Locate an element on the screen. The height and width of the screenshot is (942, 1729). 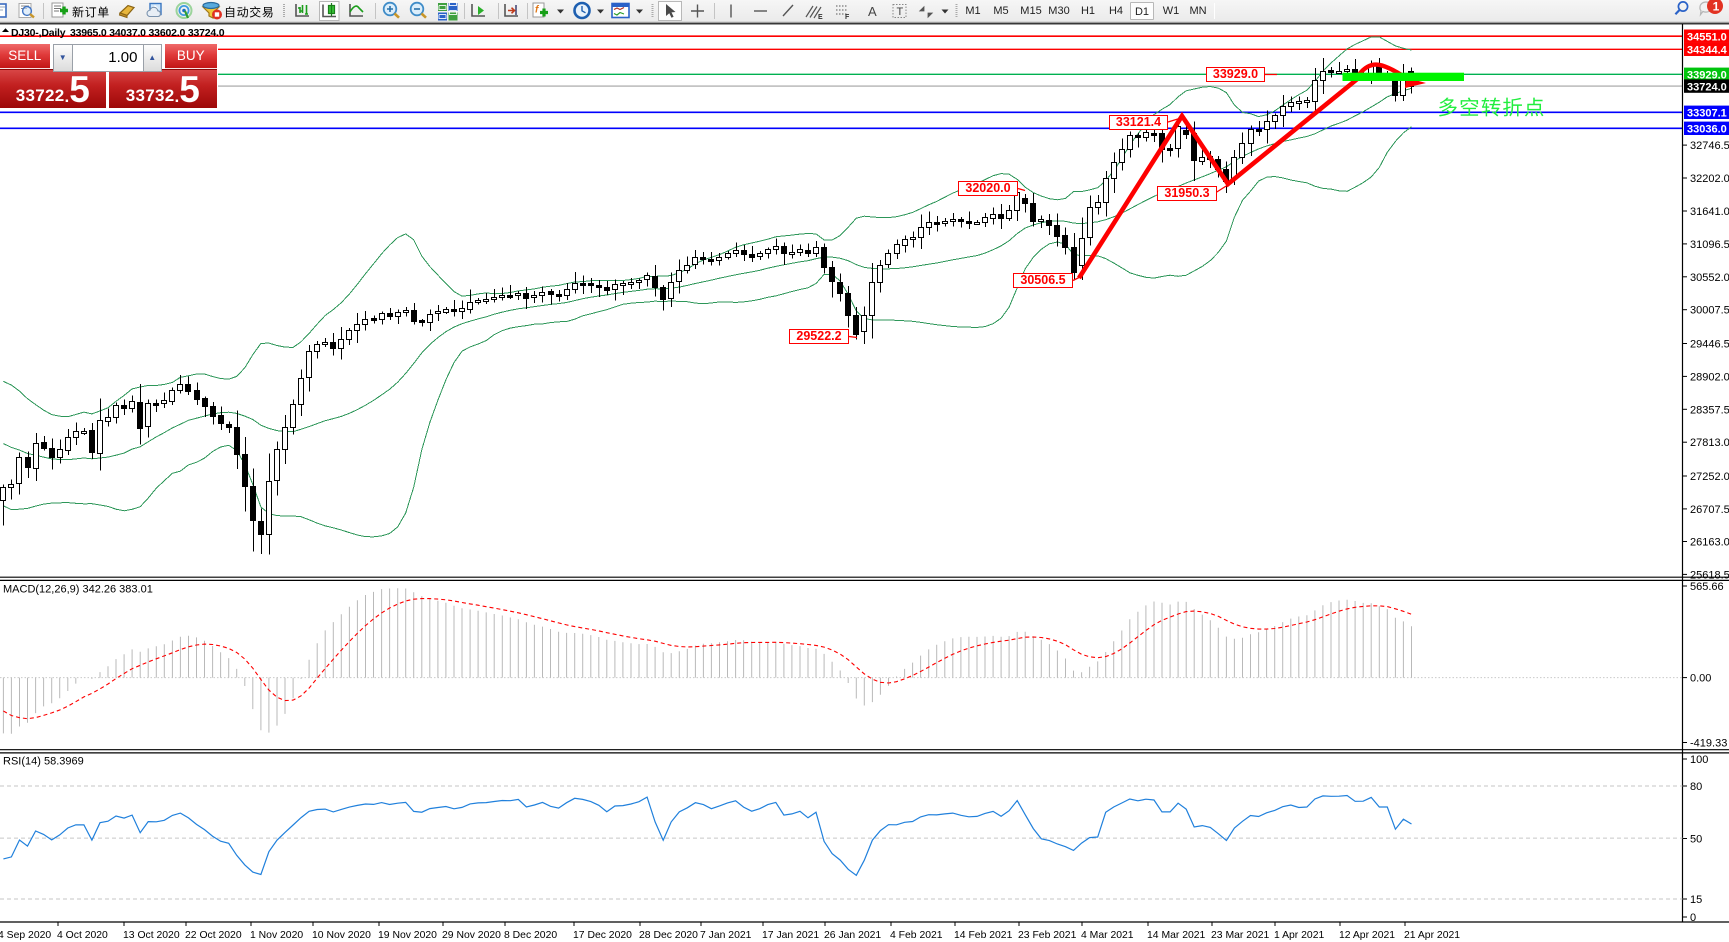
svg-text: 27813.0 is located at coordinates (1709, 443).